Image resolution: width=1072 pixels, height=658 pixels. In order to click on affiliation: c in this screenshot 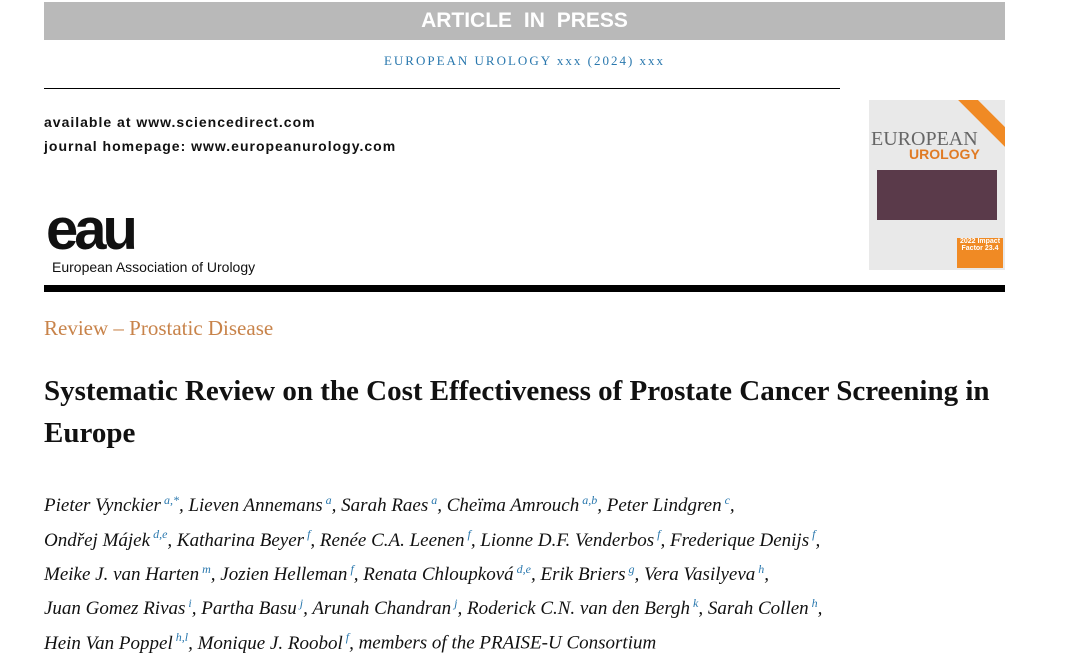, I will do `click(727, 500)`.